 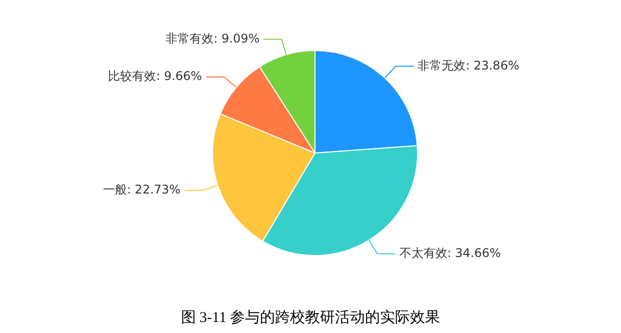 I want to click on slice-label: 一般: 22.73%, so click(x=141, y=189).